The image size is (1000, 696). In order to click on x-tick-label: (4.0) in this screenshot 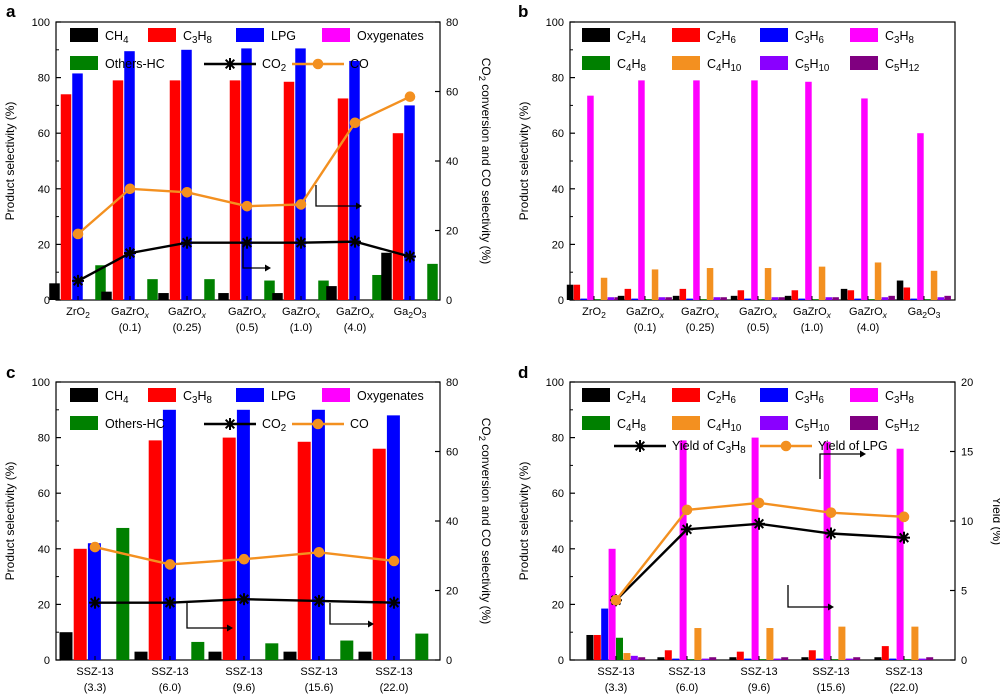, I will do `click(868, 328)`.